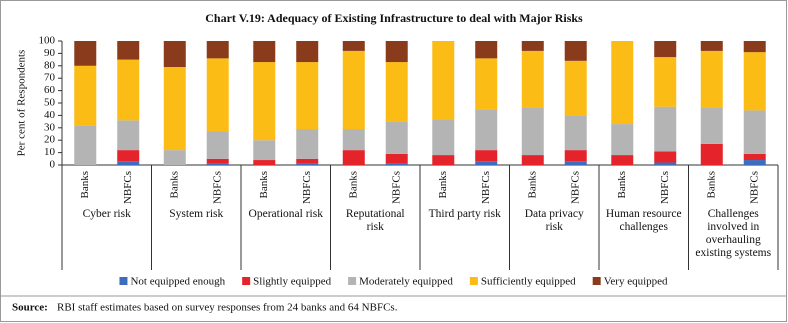 The image size is (788, 323). Describe the element at coordinates (285, 214) in the screenshot. I see `group-label: Operational risk` at that location.